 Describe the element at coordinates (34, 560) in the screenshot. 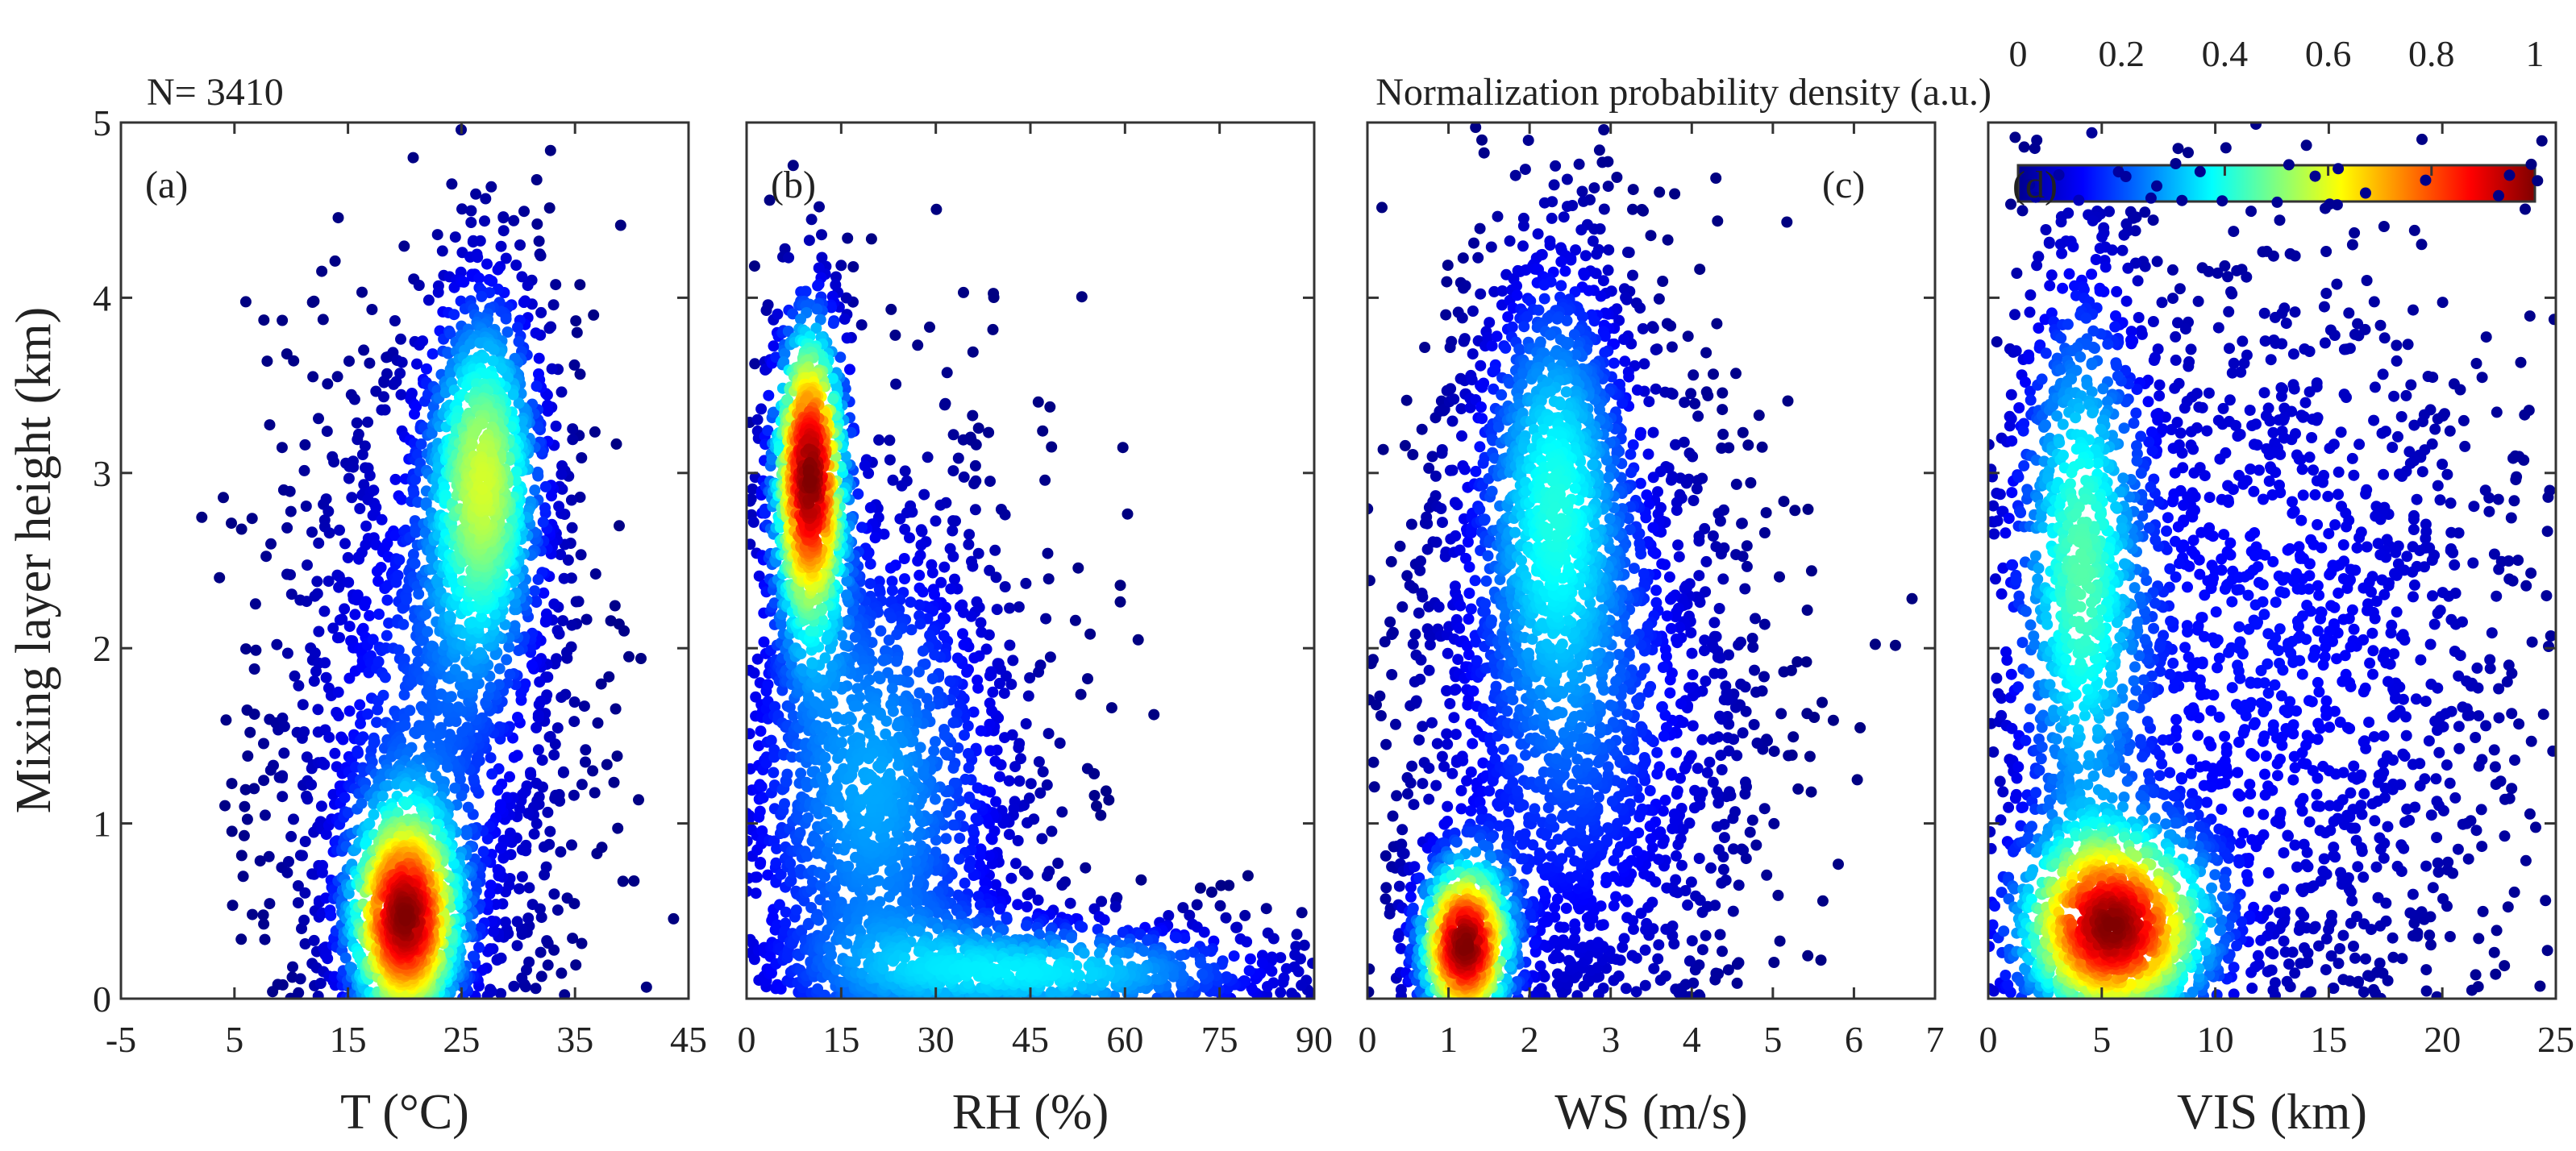

I see `y-axis-label: Mixing layer height (km)` at that location.